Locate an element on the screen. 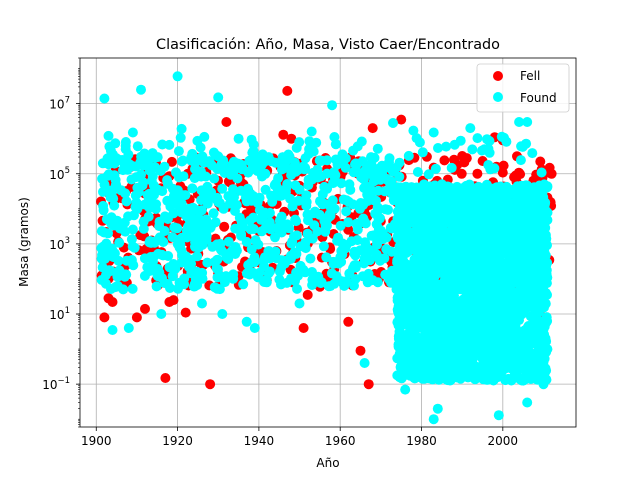 The image size is (640, 480). y-tick-label: 10¹ is located at coordinates (59, 314).